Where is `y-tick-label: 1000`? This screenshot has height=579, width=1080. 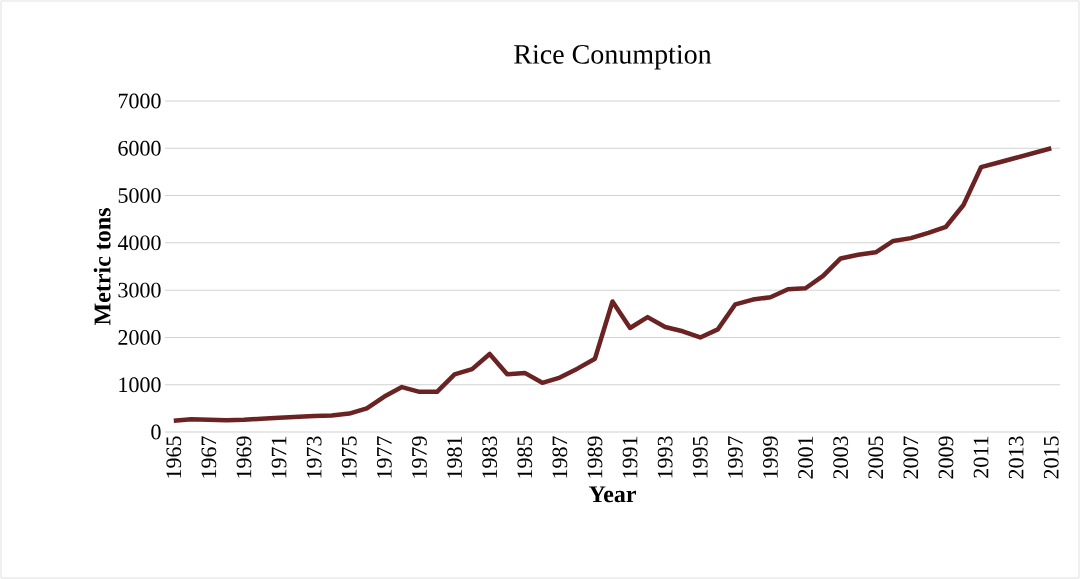 y-tick-label: 1000 is located at coordinates (140, 385).